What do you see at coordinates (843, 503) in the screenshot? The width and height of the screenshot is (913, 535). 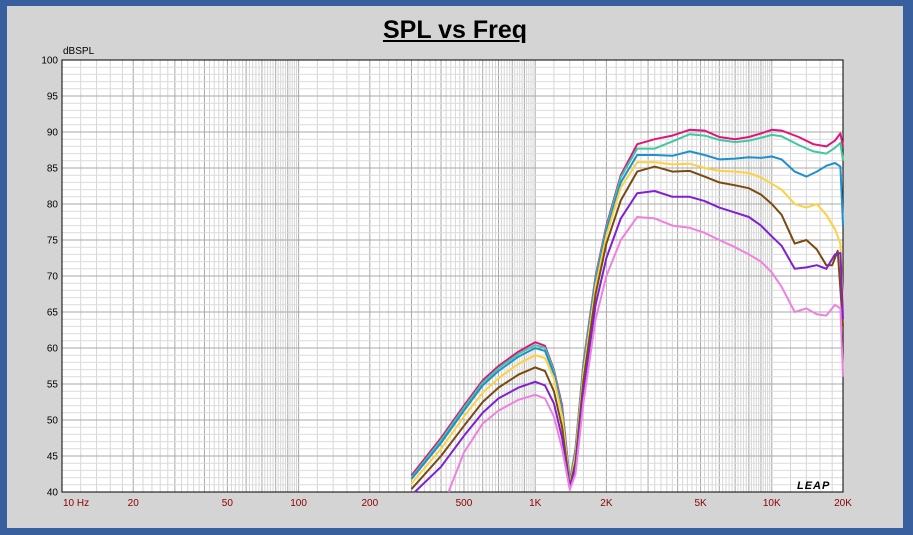 I see `x-tick-label: 20K` at bounding box center [843, 503].